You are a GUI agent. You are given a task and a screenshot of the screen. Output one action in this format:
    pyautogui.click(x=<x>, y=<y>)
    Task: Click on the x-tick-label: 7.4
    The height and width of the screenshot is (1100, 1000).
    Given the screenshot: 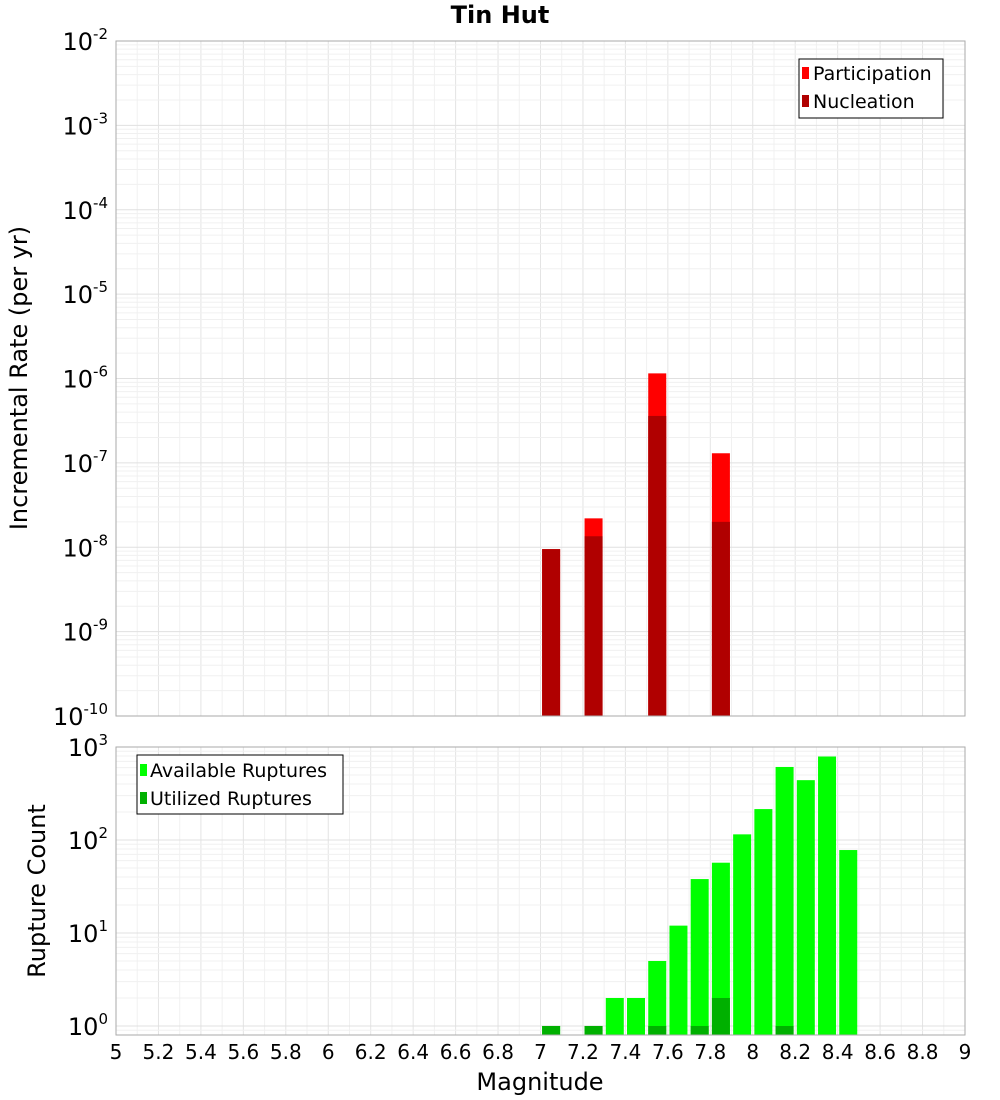 What is the action you would take?
    pyautogui.click(x=625, y=1052)
    